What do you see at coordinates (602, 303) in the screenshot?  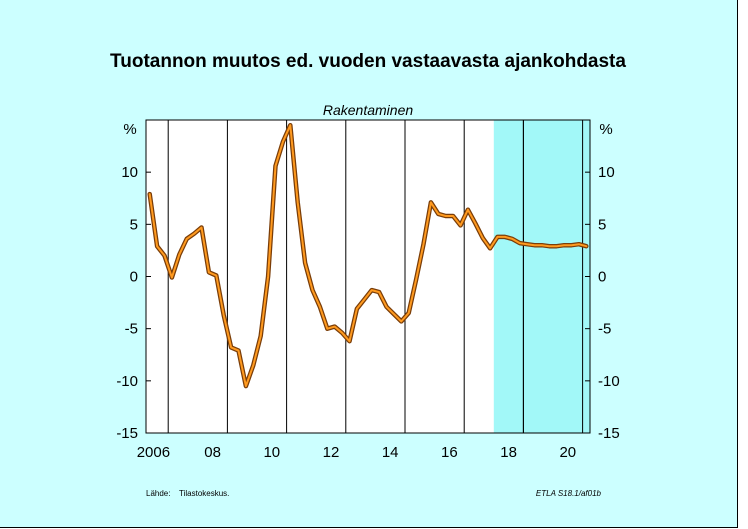 I see `y-axis-right: 10 5 0 -5 -10 -15` at bounding box center [602, 303].